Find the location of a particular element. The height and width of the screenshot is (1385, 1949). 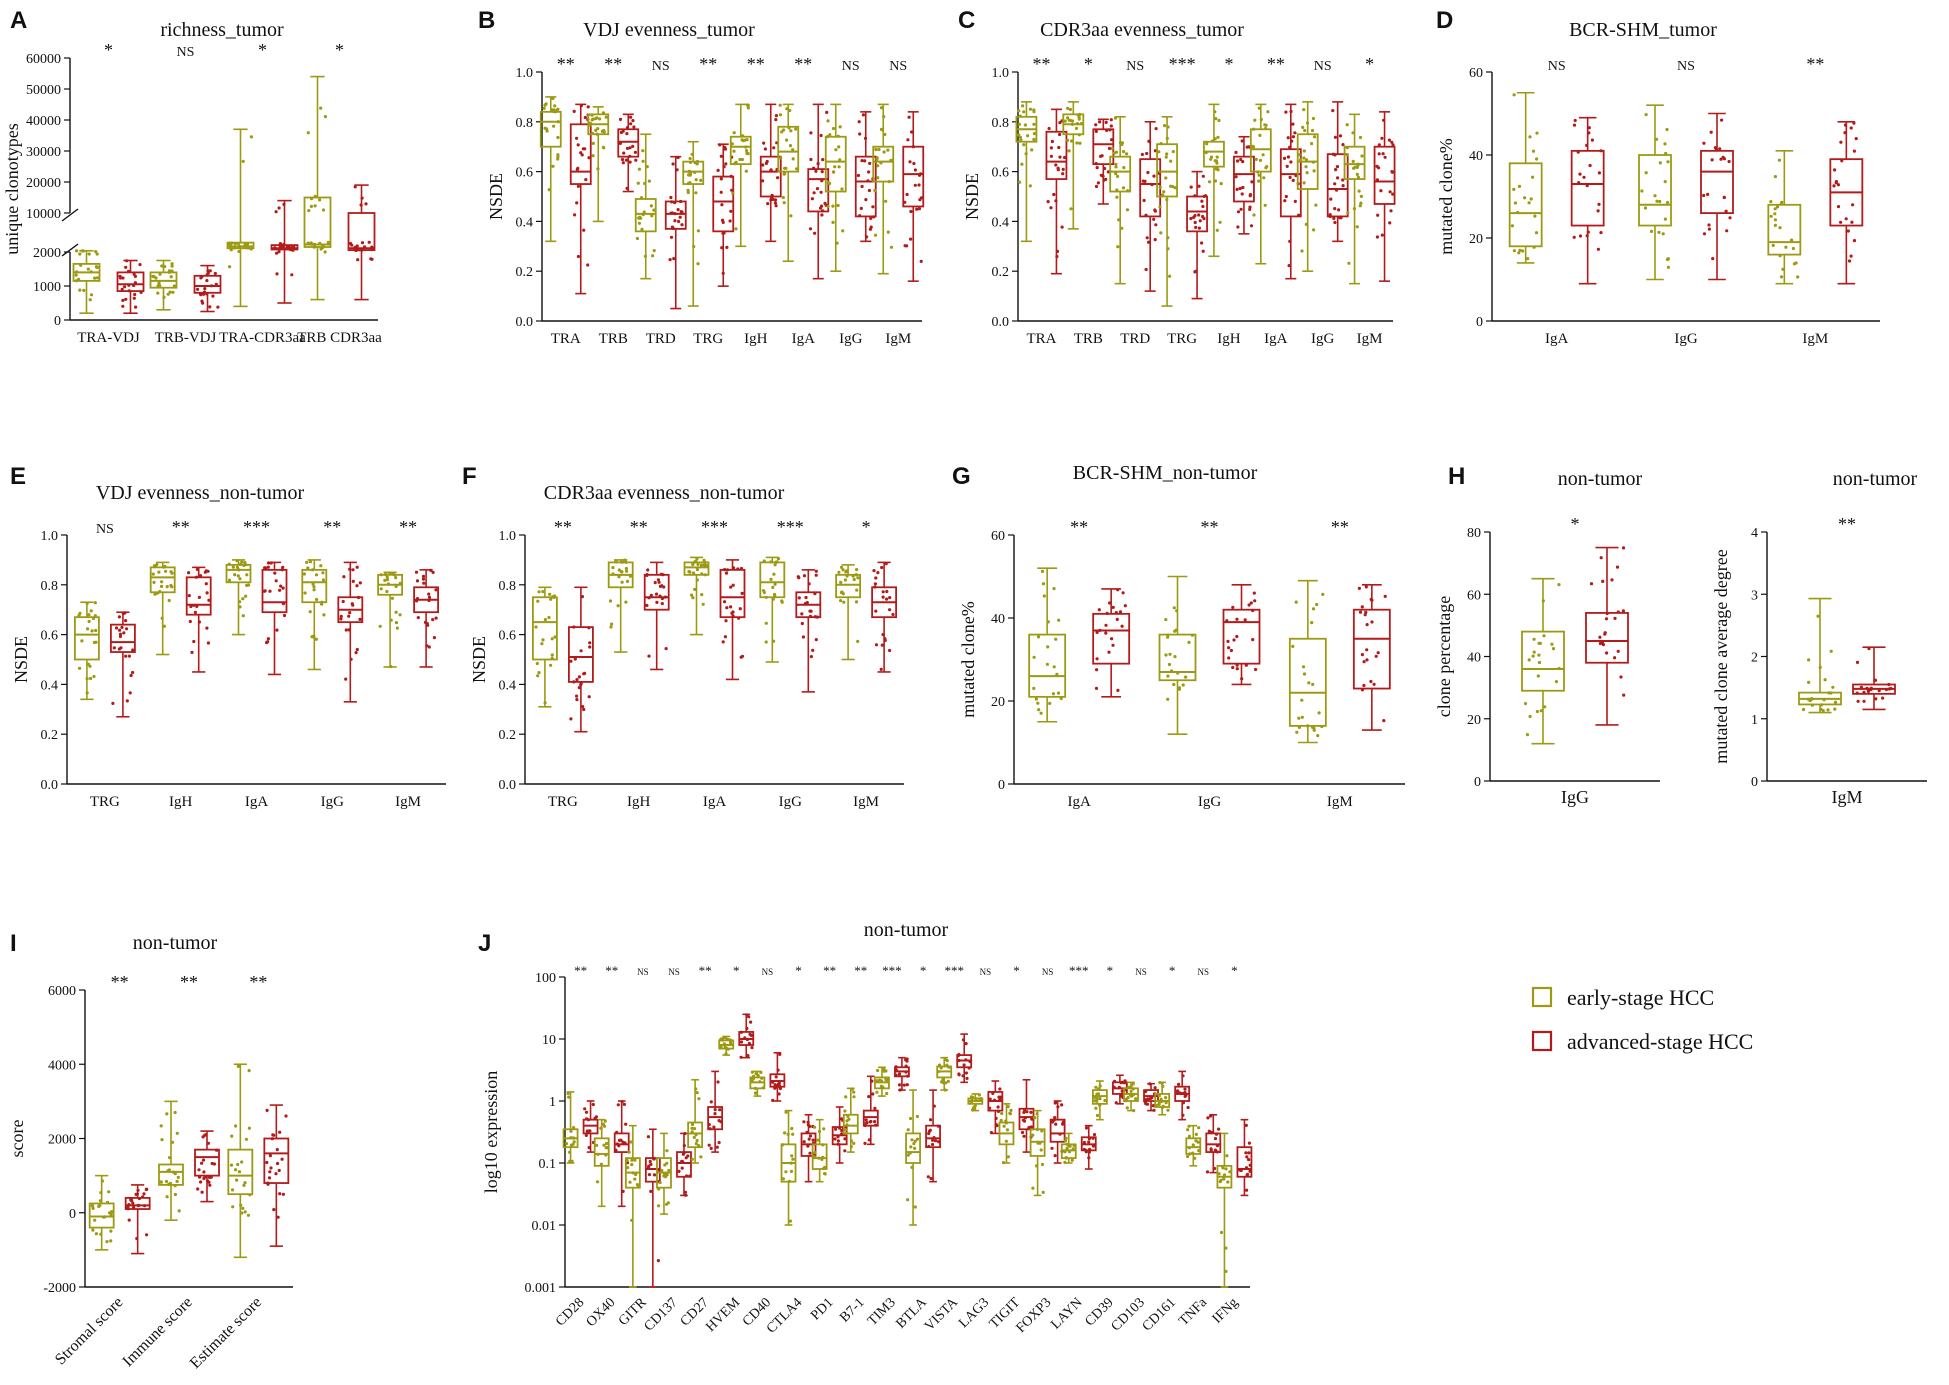

y-tick-label: 1 is located at coordinates (1754, 720).